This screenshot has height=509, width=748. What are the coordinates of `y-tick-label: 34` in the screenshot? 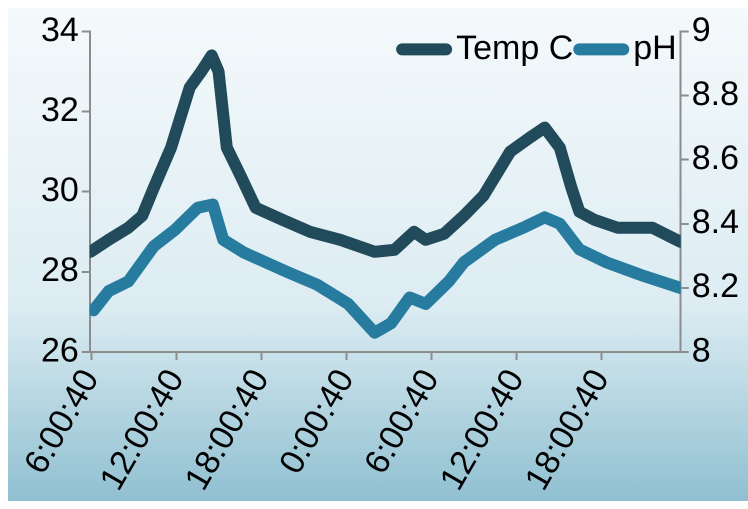 It's located at (59, 29).